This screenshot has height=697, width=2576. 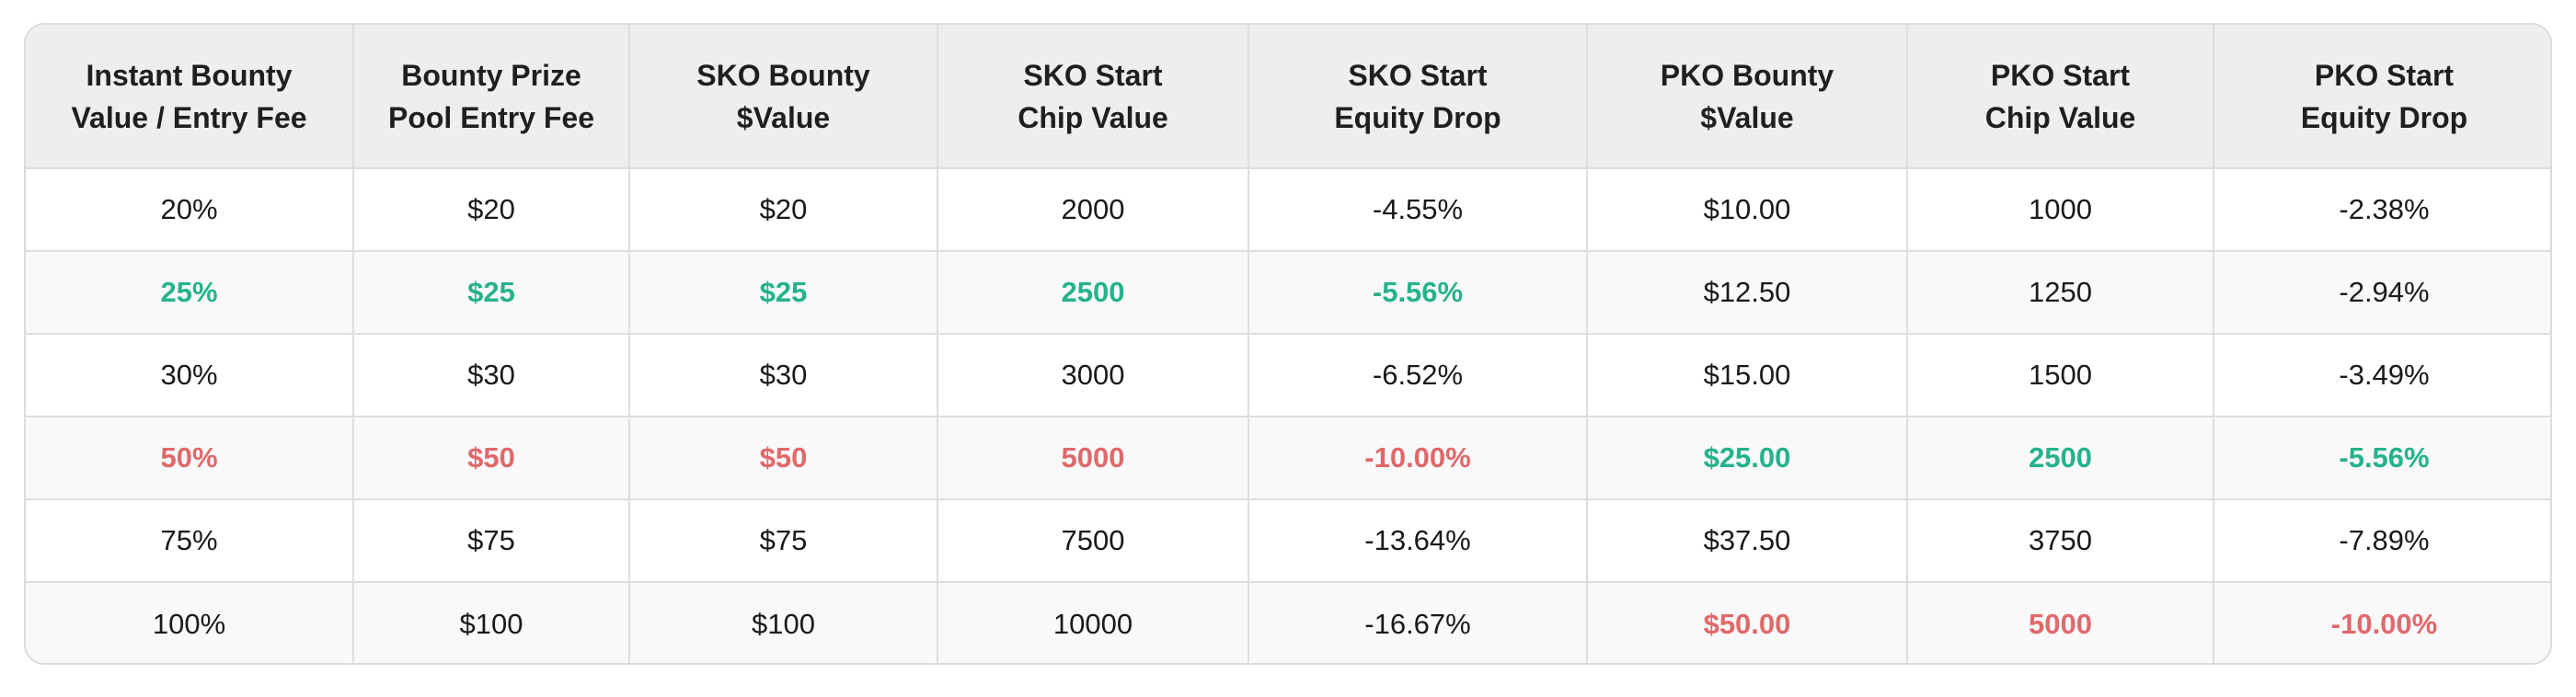 What do you see at coordinates (1747, 375) in the screenshot?
I see `table-cell: $15.00` at bounding box center [1747, 375].